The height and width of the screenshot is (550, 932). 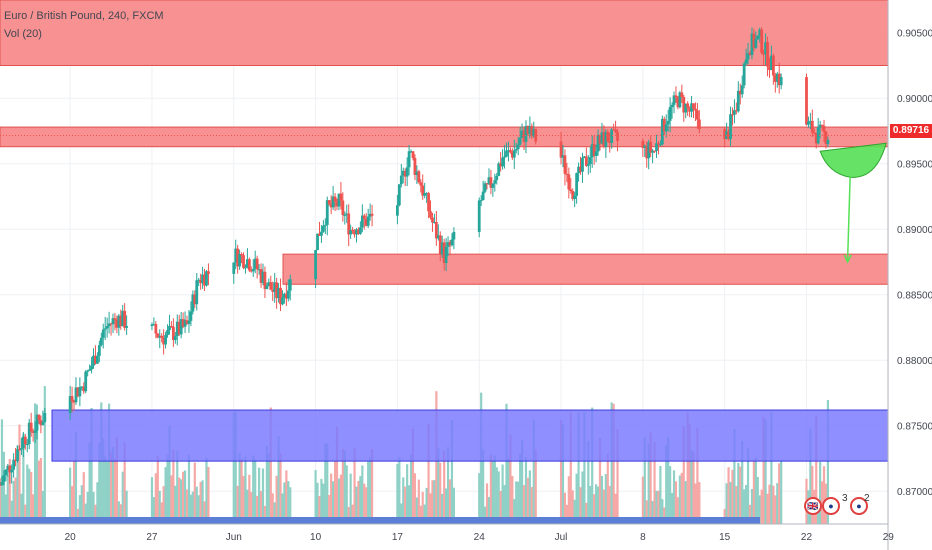 I want to click on projection-arrow-line, so click(x=848, y=219).